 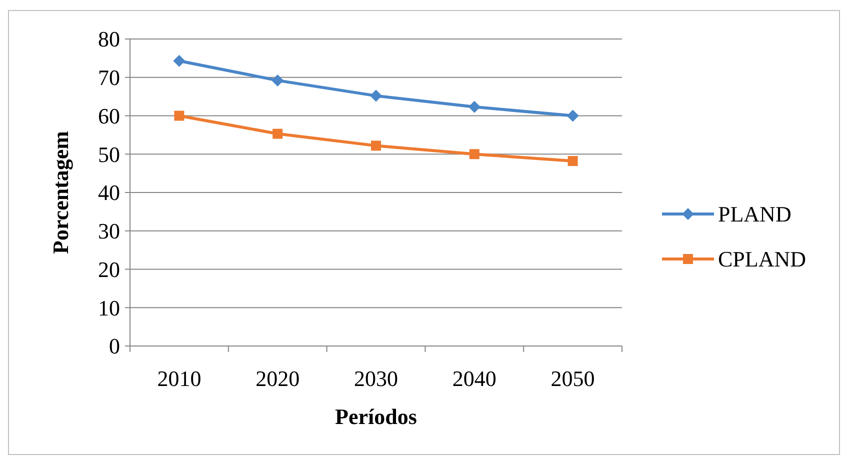 What do you see at coordinates (114, 346) in the screenshot?
I see `y-tick-label: 0` at bounding box center [114, 346].